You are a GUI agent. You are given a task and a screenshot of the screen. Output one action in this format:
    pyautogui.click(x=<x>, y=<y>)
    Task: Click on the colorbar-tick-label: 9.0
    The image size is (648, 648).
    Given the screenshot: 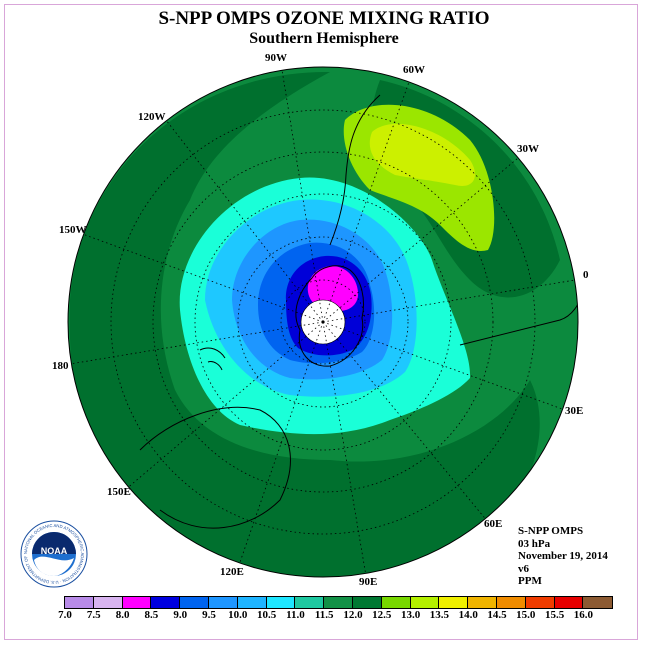 What is the action you would take?
    pyautogui.click(x=180, y=615)
    